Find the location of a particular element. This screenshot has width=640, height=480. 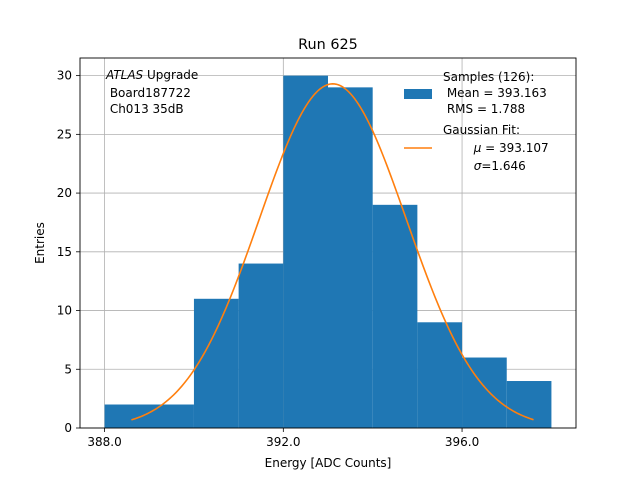

x-axis-ticks: 388.0 392.0 396.0 is located at coordinates (283, 438).